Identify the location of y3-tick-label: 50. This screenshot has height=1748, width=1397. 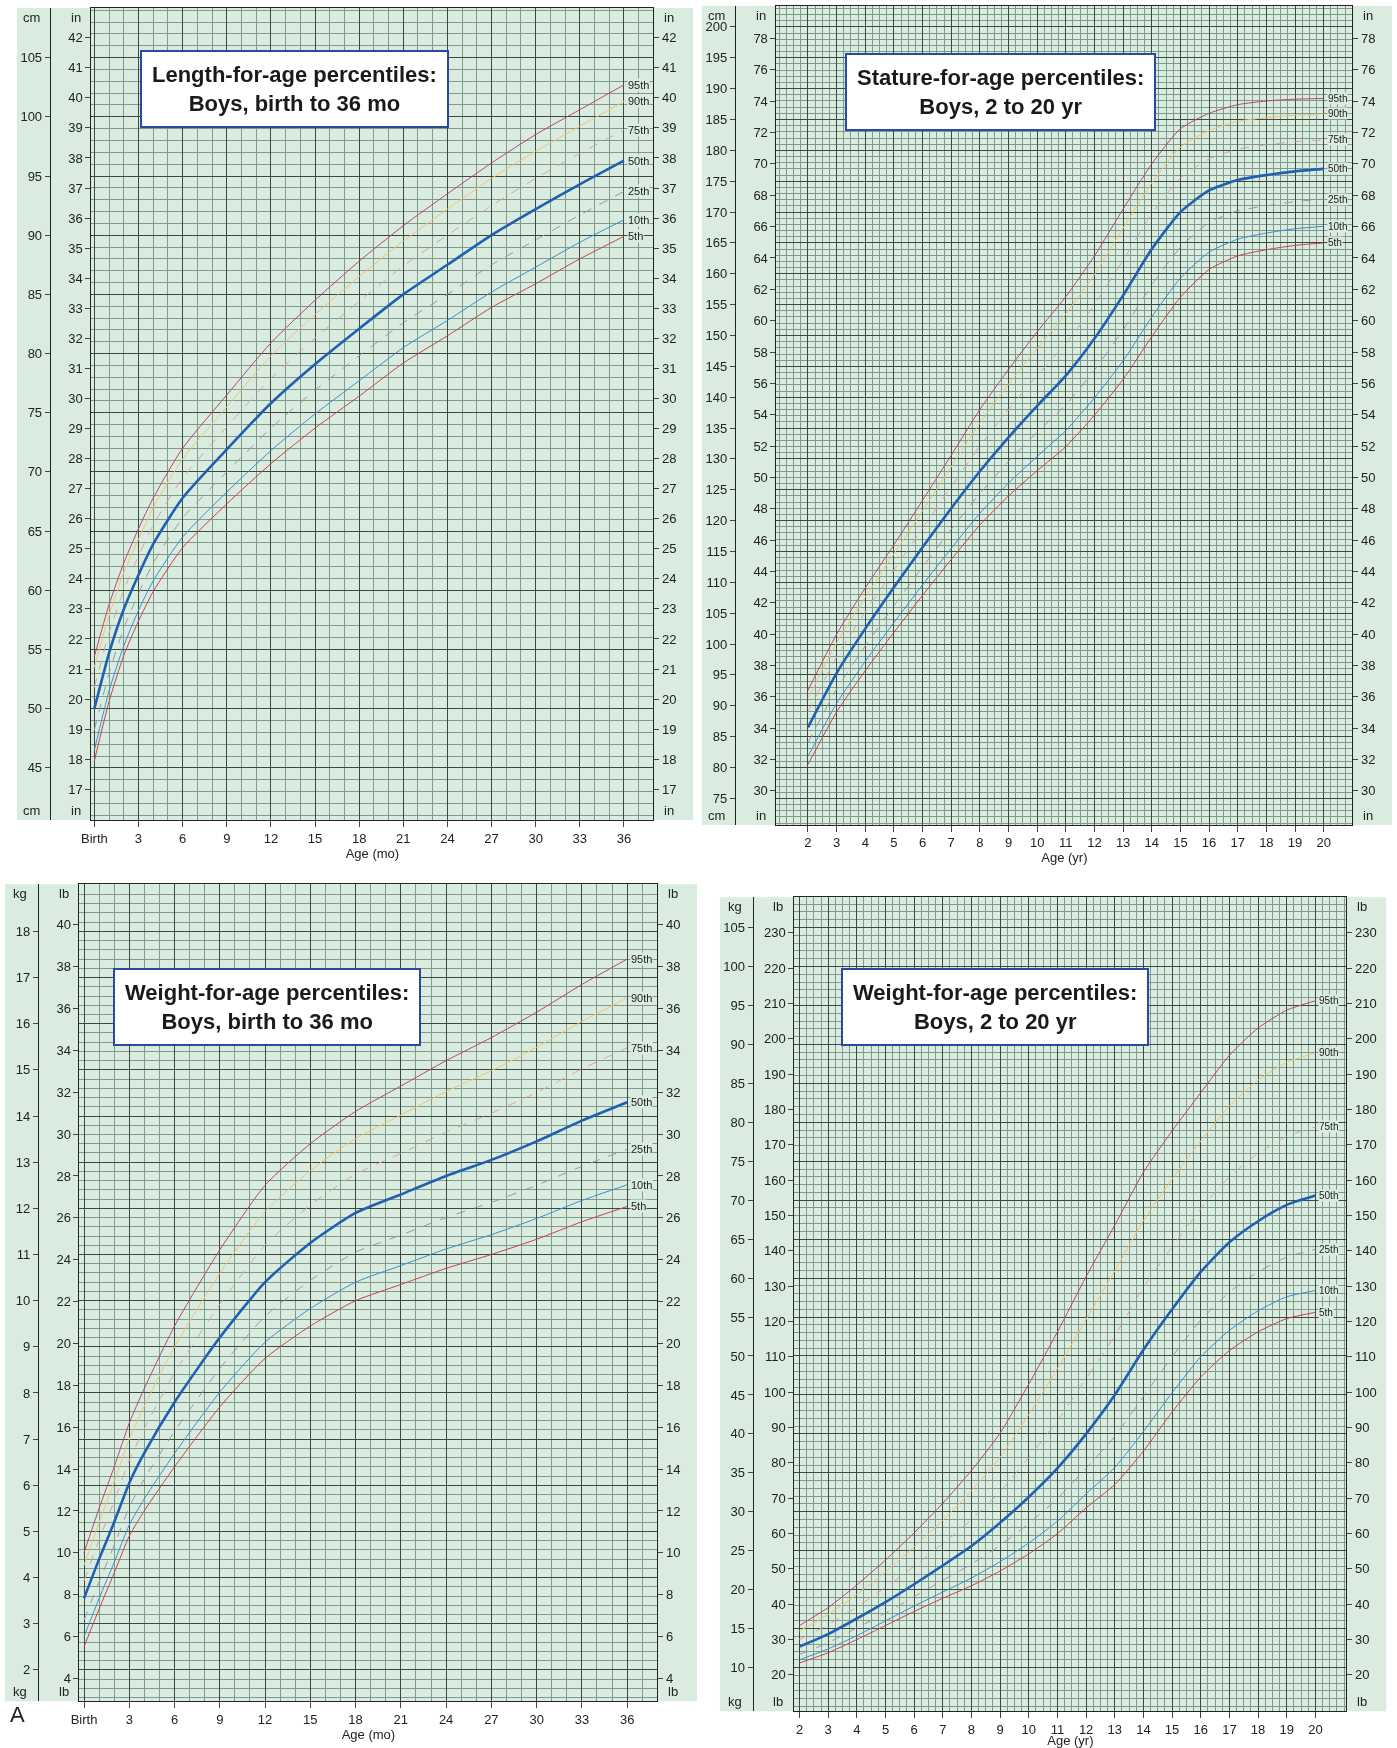
(1368, 477).